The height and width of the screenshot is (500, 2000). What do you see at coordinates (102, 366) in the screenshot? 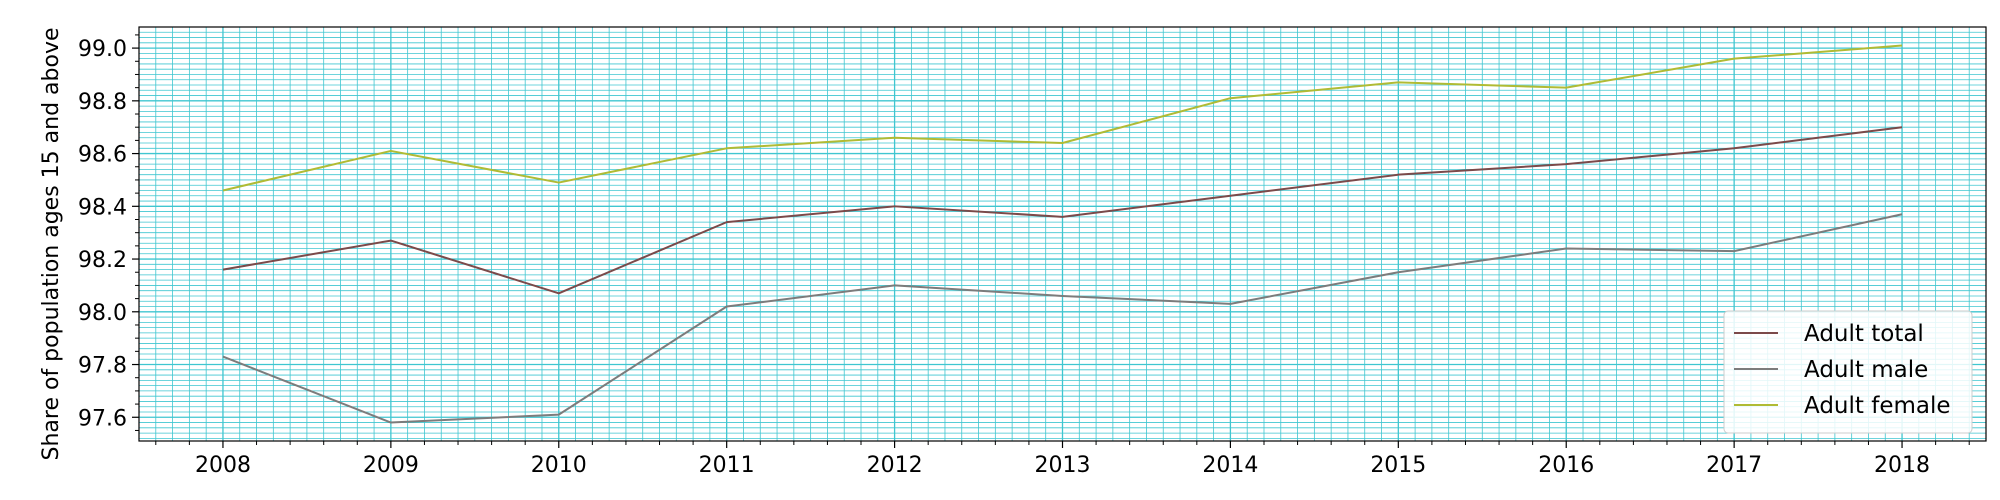
I see `y-tick-label: 97.8` at bounding box center [102, 366].